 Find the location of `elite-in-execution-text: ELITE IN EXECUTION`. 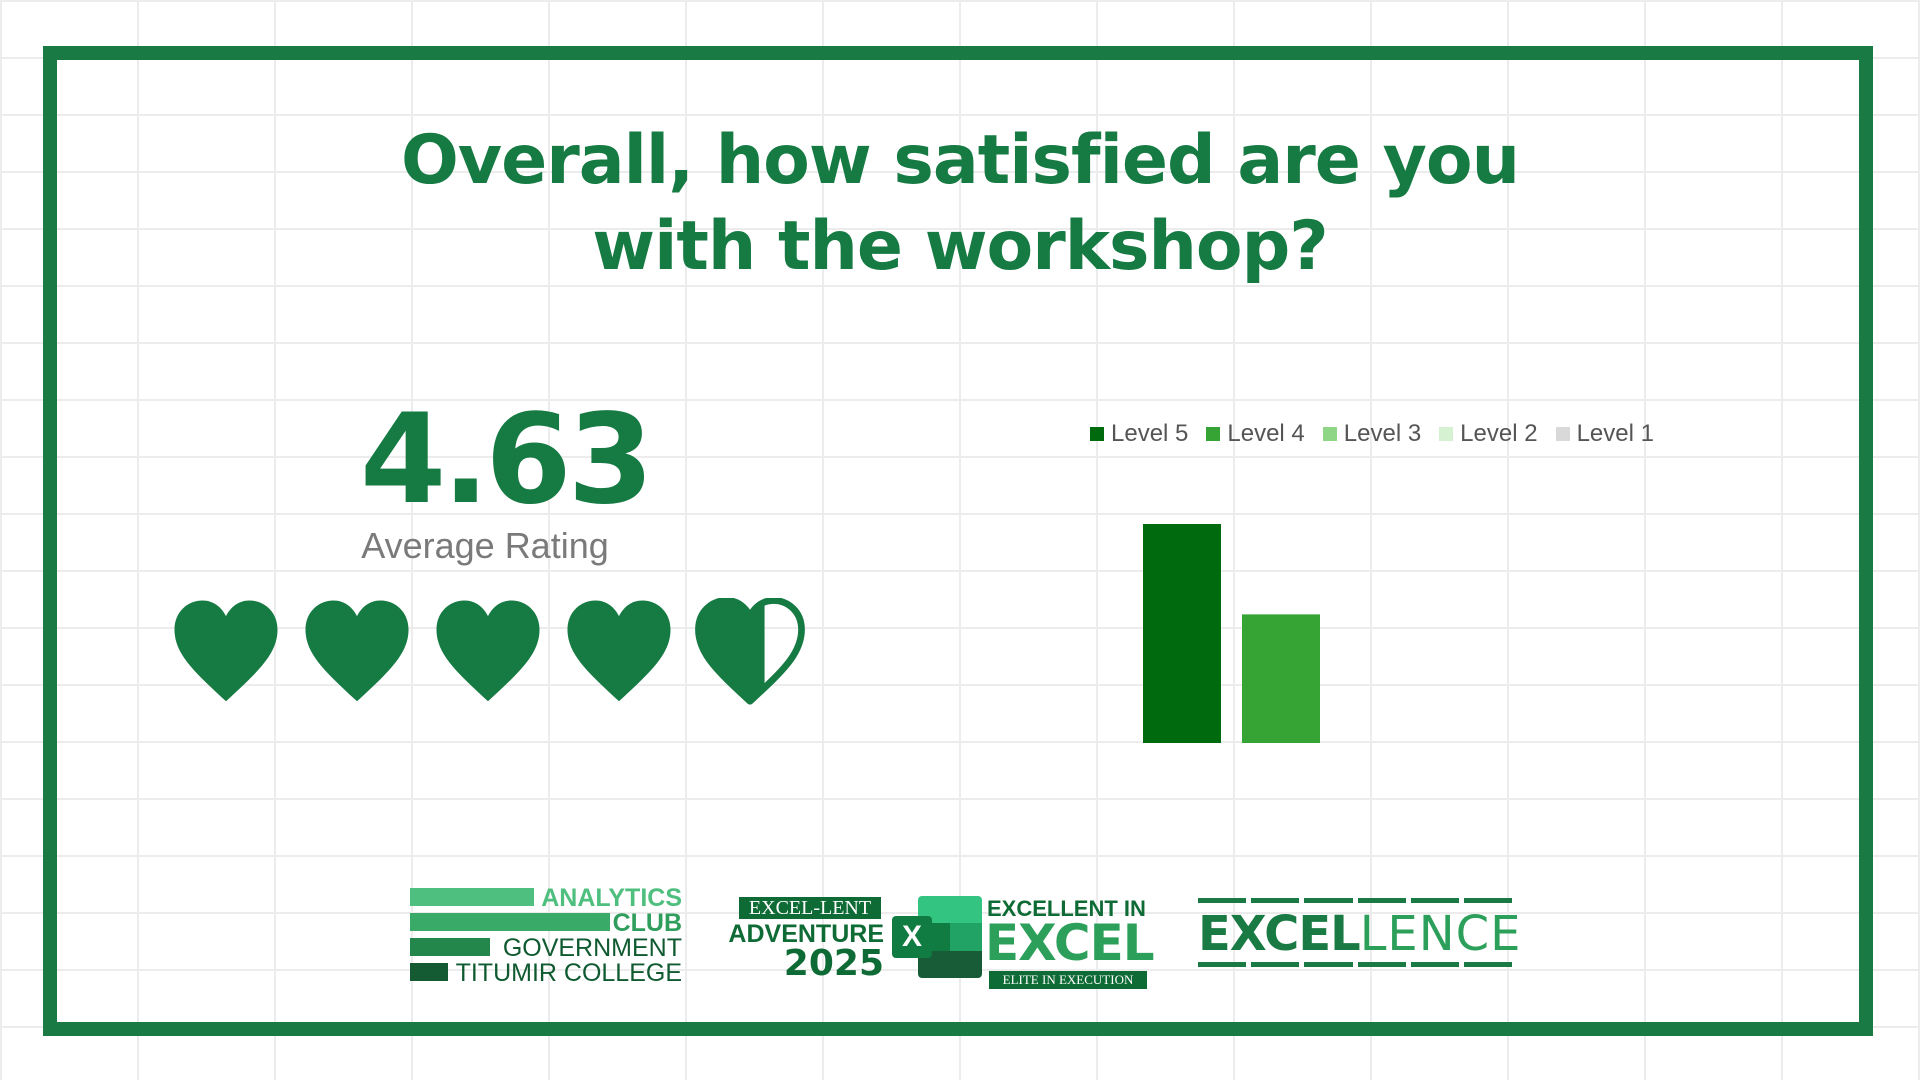

elite-in-execution-text: ELITE IN EXECUTION is located at coordinates (1068, 980).